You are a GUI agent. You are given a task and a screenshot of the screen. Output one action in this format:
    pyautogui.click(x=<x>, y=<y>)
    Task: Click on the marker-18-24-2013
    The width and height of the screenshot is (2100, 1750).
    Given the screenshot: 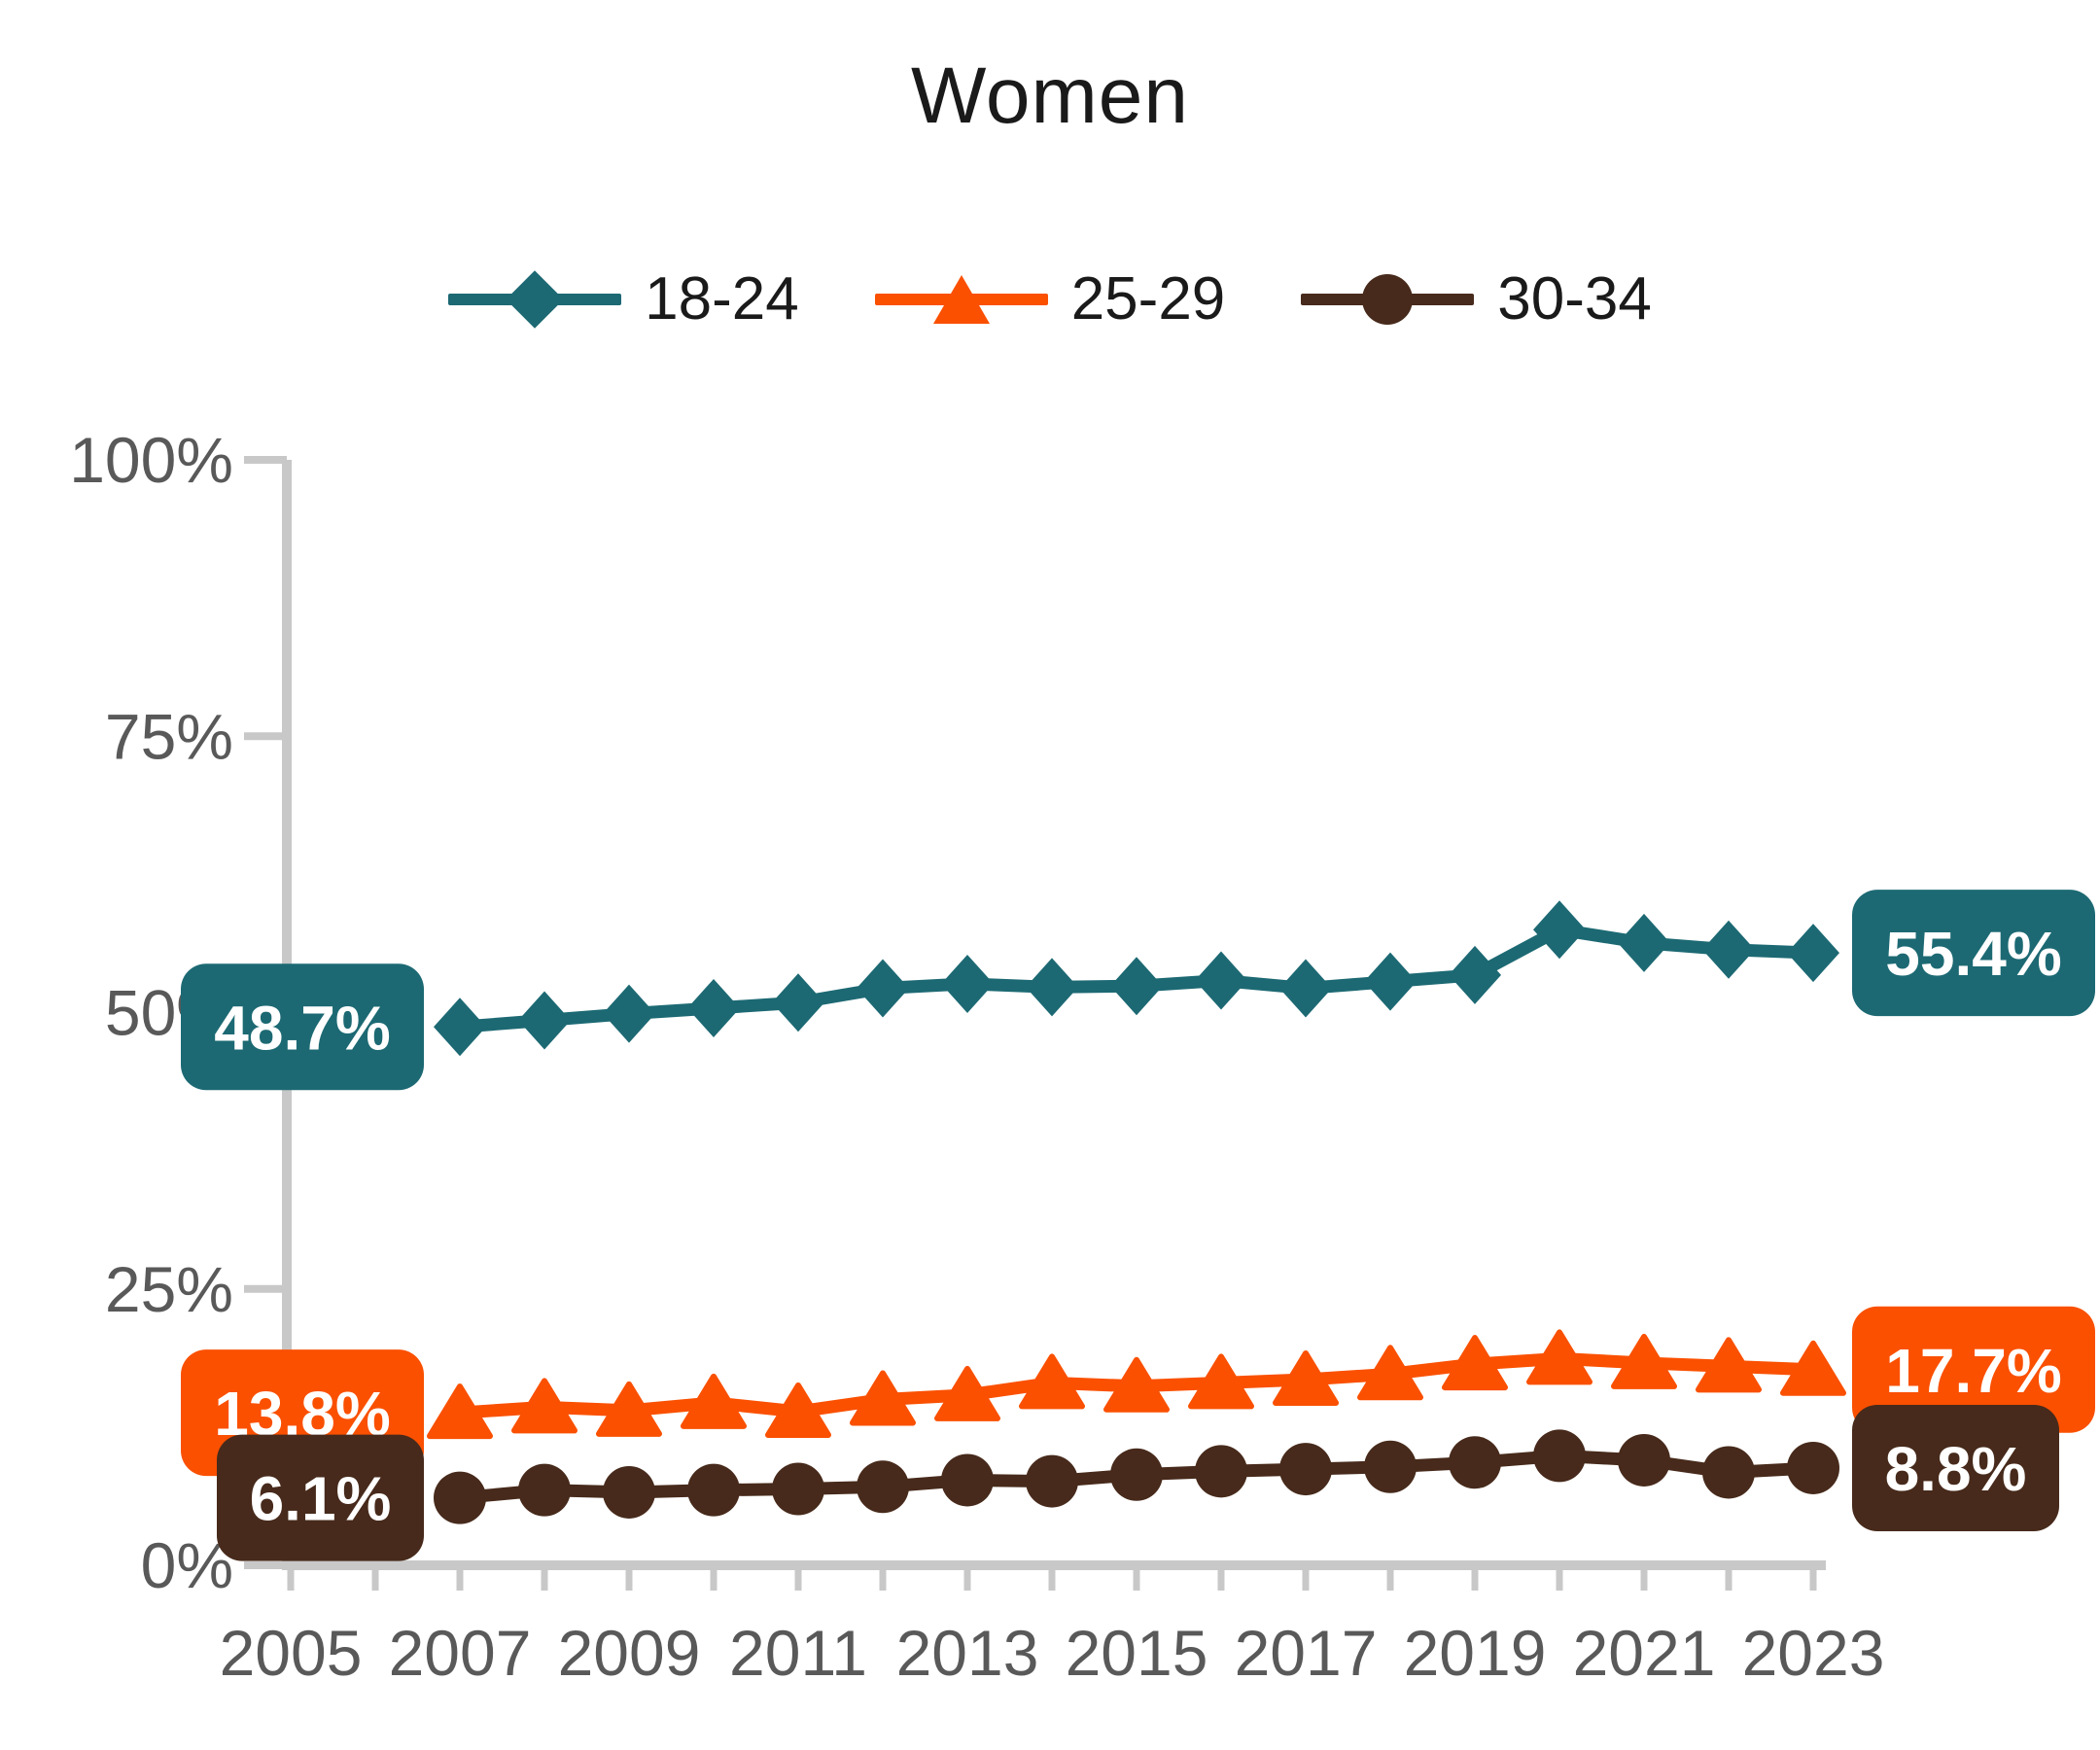 What is the action you would take?
    pyautogui.click(x=967, y=983)
    